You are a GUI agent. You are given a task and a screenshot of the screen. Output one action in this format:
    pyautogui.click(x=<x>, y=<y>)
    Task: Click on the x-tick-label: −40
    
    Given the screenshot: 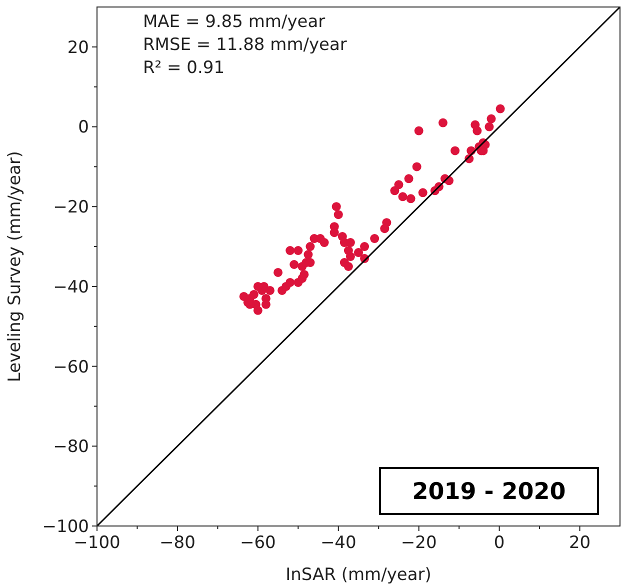 What is the action you would take?
    pyautogui.click(x=338, y=543)
    